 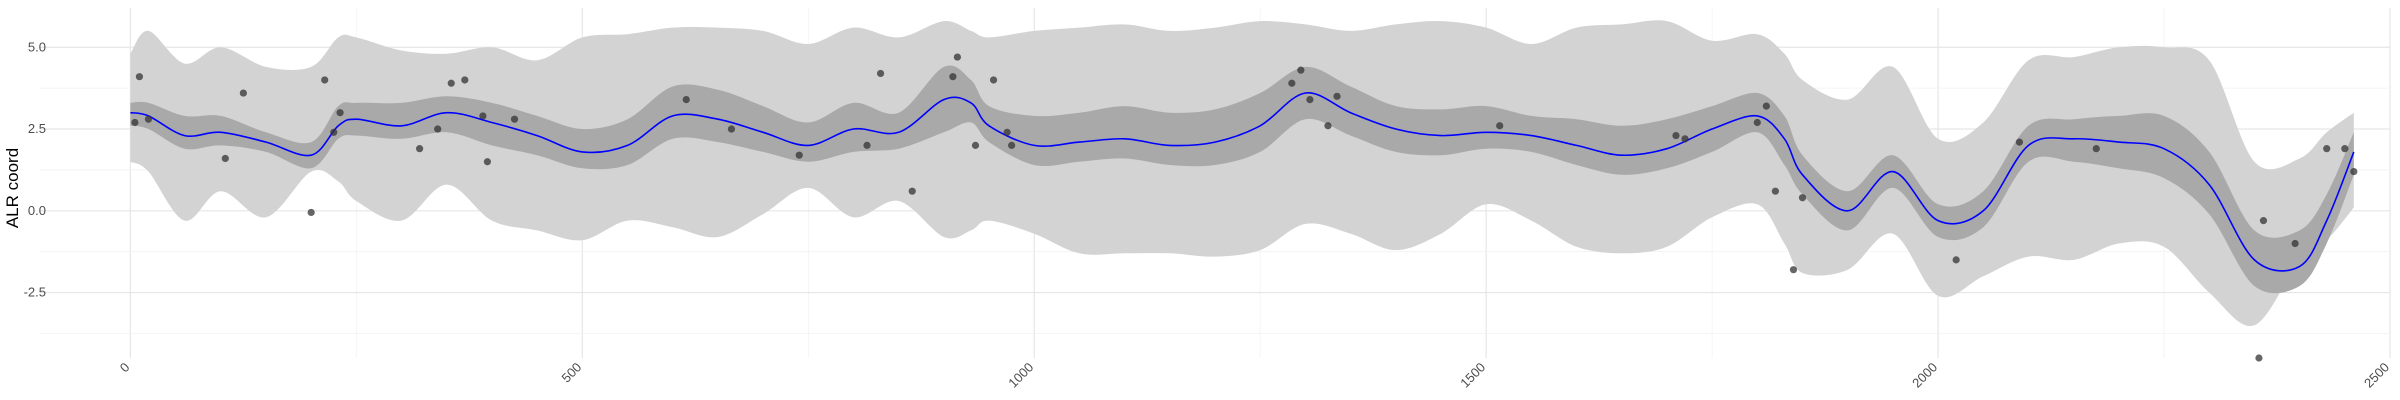 What do you see at coordinates (35, 169) in the screenshot?
I see `y-axis-ticks: -2.5 0.0 2.5 5.0` at bounding box center [35, 169].